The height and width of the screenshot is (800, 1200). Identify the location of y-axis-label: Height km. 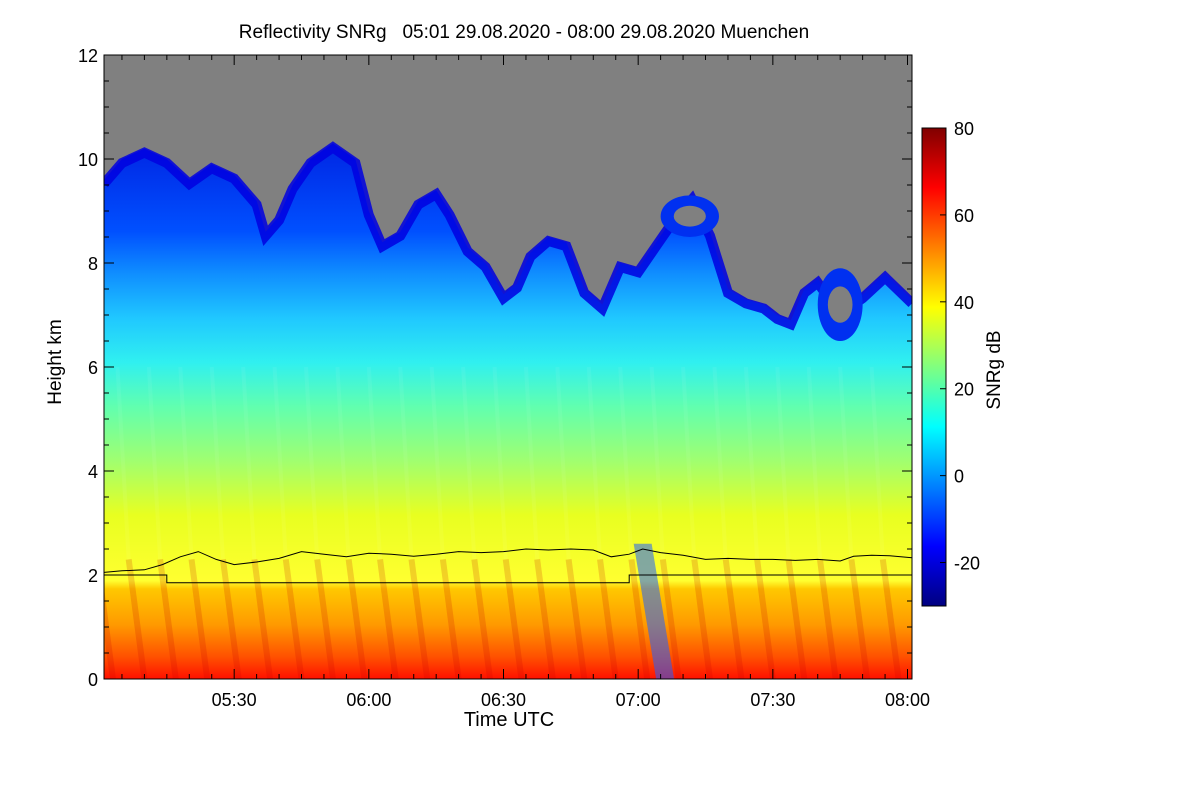
(55, 362).